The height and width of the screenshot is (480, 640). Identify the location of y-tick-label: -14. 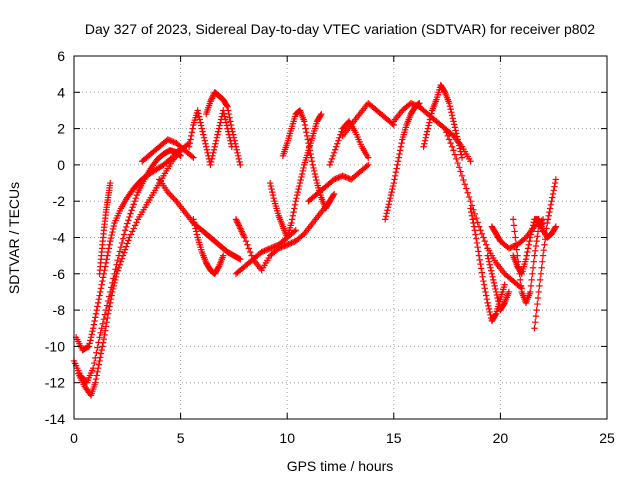
(55, 419).